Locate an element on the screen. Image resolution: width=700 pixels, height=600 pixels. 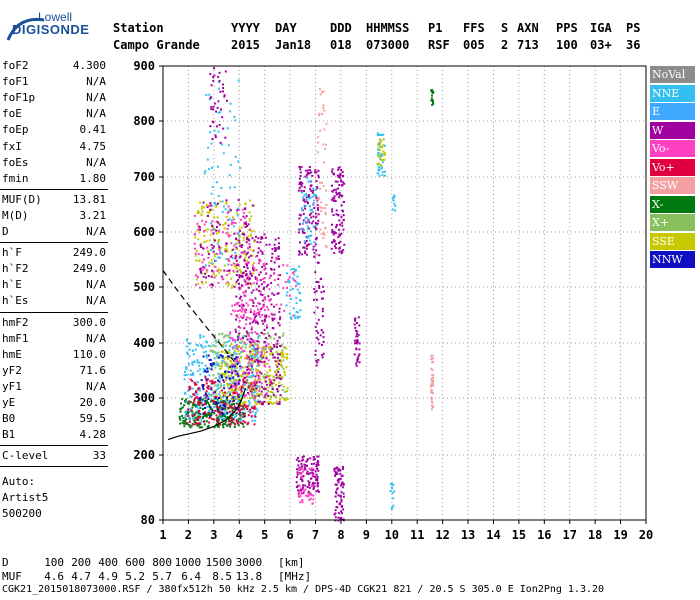
x-tick-label: 10 is located at coordinates (392, 535).